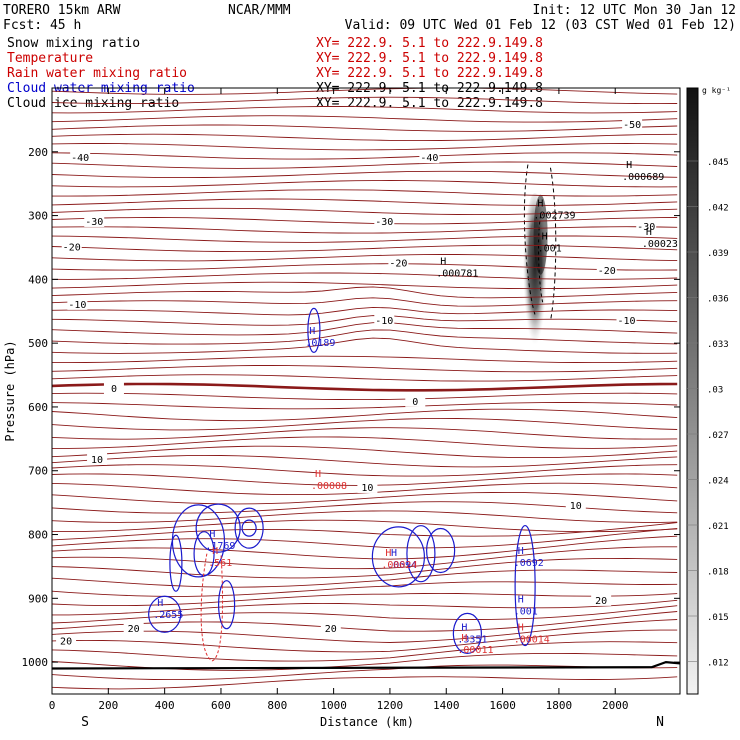  Describe the element at coordinates (398, 263) in the screenshot. I see `isotherm-label: -20` at that location.